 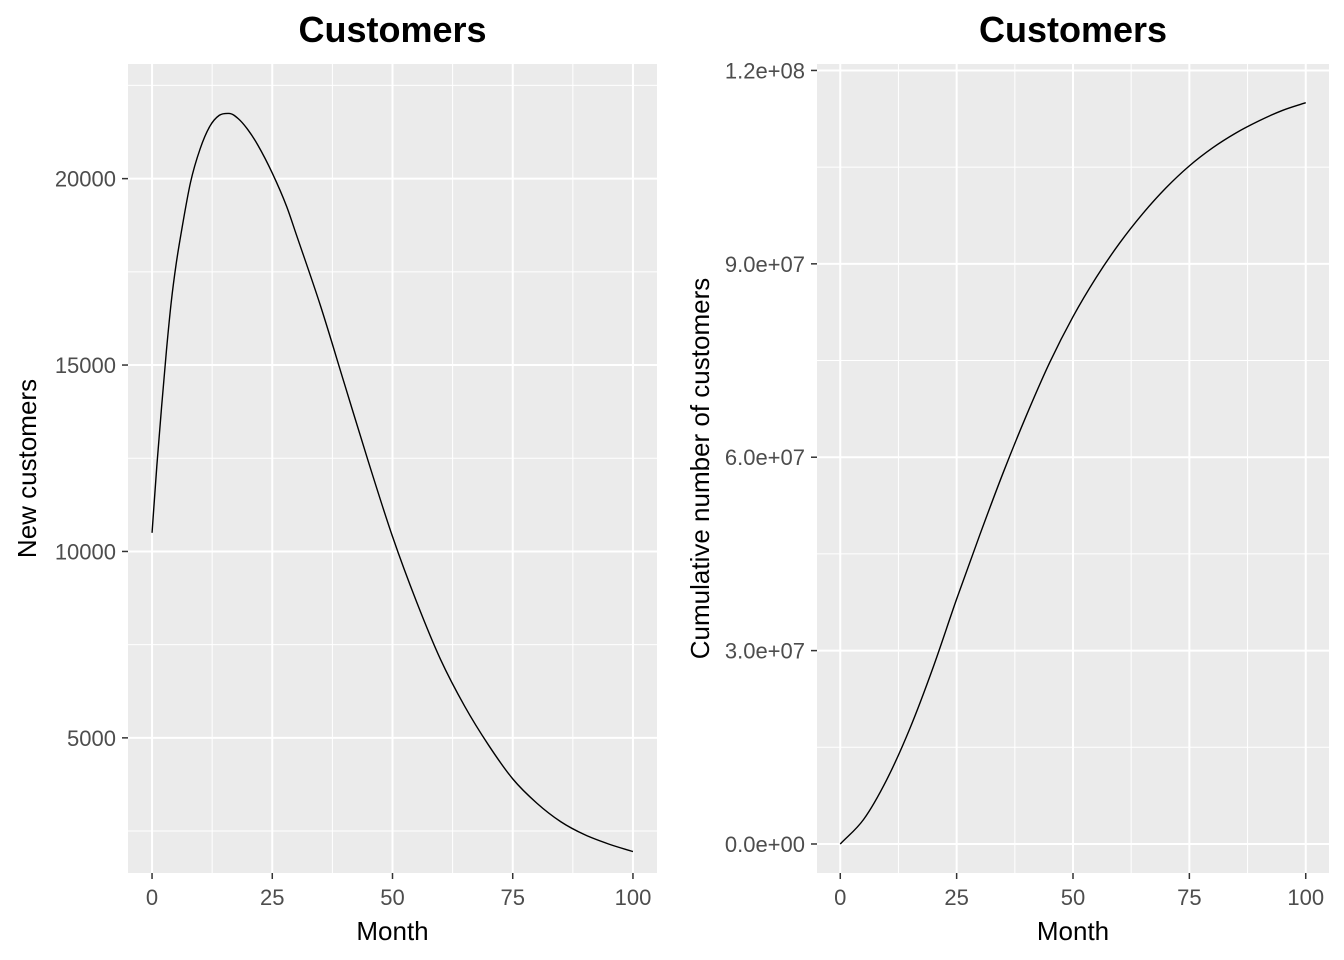 What do you see at coordinates (765, 70) in the screenshot?
I see `y-tick-label: 1.2e+08` at bounding box center [765, 70].